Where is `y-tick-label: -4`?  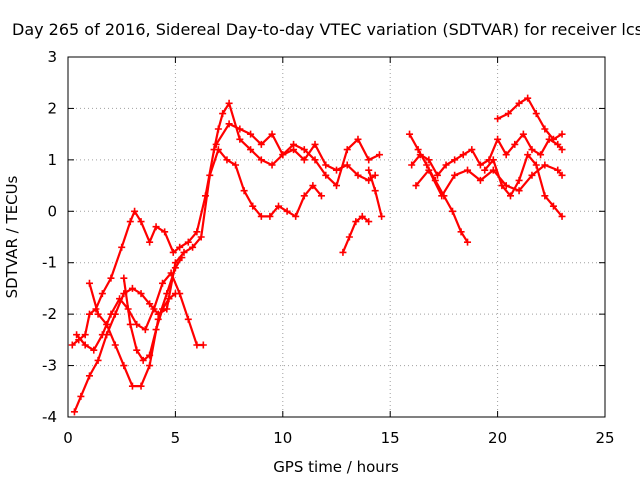 y-tick-label: -4 is located at coordinates (49, 417).